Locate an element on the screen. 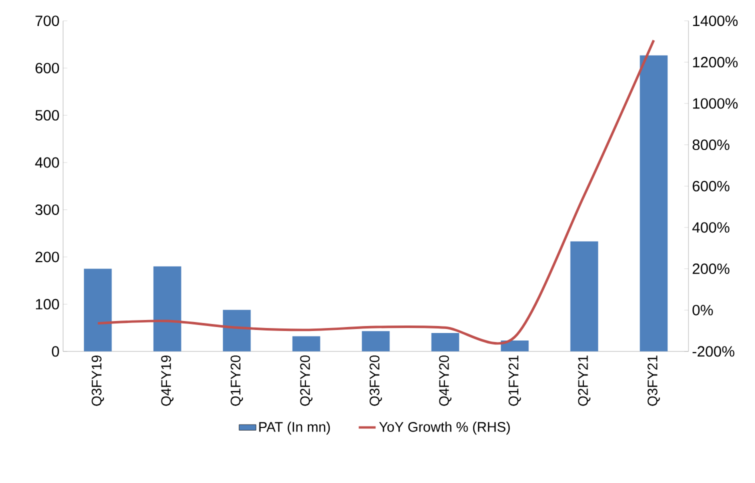 Image resolution: width=755 pixels, height=483 pixels. x-tick-label: Q2FY21 is located at coordinates (584, 380).